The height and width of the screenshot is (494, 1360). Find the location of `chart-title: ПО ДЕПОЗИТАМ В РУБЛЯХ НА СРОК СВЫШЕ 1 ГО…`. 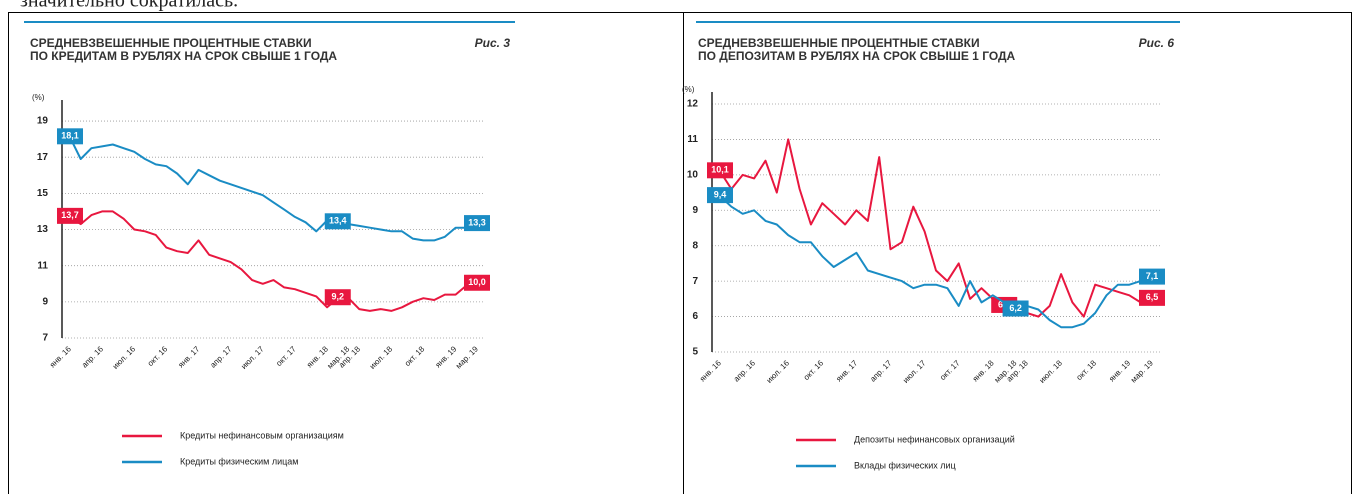

chart-title: ПО ДЕПОЗИТАМ В РУБЛЯХ НА СРОК СВЫШЕ 1 ГО… is located at coordinates (857, 56).